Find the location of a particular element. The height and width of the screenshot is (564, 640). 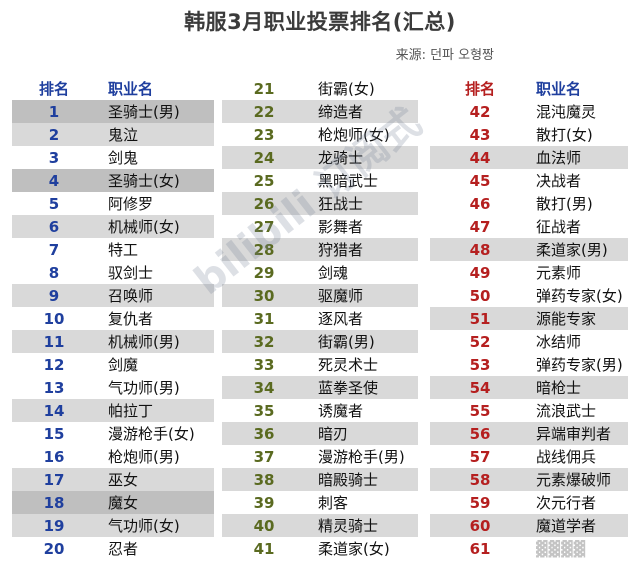

job-name-cell: 剑鬼 is located at coordinates (123, 158).